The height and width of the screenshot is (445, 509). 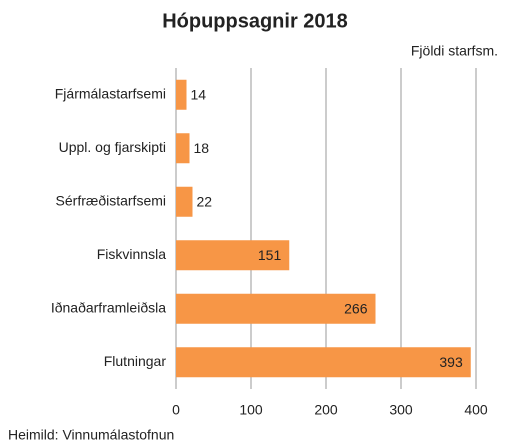 What do you see at coordinates (356, 308) in the screenshot?
I see `data-label: 266` at bounding box center [356, 308].